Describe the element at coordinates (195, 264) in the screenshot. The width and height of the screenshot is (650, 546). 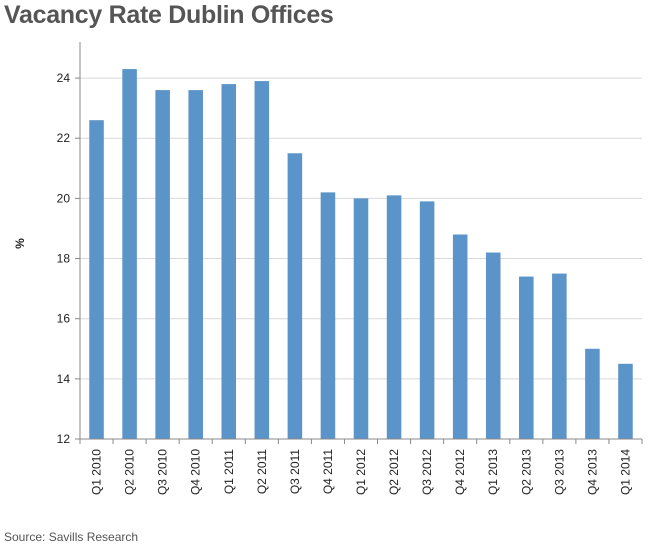
I see `bar-q4-2010` at that location.